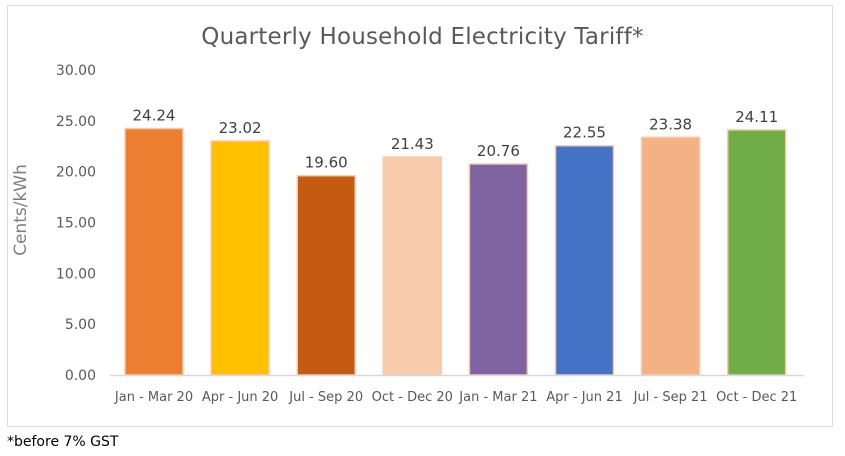 Image resolution: width=845 pixels, height=456 pixels. What do you see at coordinates (76, 274) in the screenshot?
I see `y-tick-label: 10.00` at bounding box center [76, 274].